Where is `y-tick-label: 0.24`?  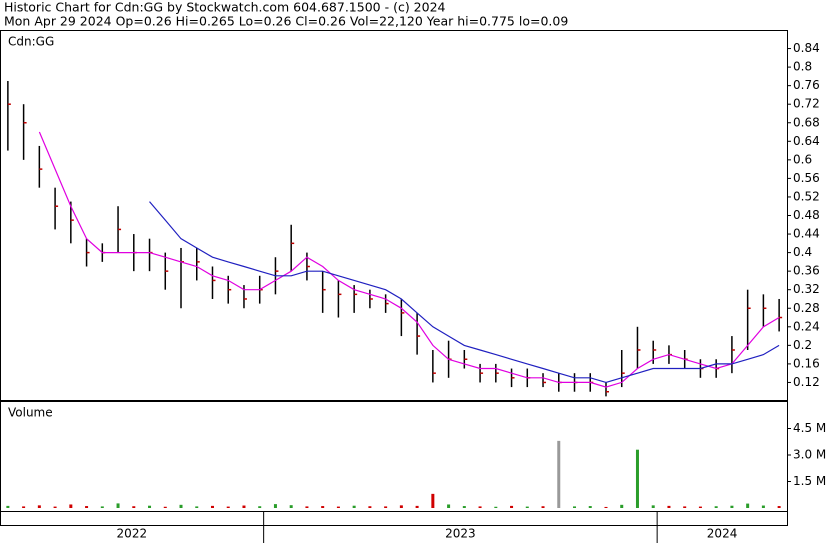
y-tick-label: 0.24 is located at coordinates (806, 326).